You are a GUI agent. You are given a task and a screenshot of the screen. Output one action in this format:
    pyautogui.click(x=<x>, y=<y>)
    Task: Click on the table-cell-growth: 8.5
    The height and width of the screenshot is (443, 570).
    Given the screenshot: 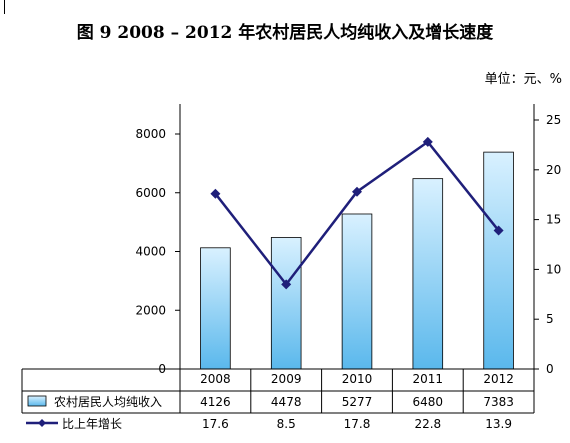 What is the action you would take?
    pyautogui.click(x=286, y=424)
    